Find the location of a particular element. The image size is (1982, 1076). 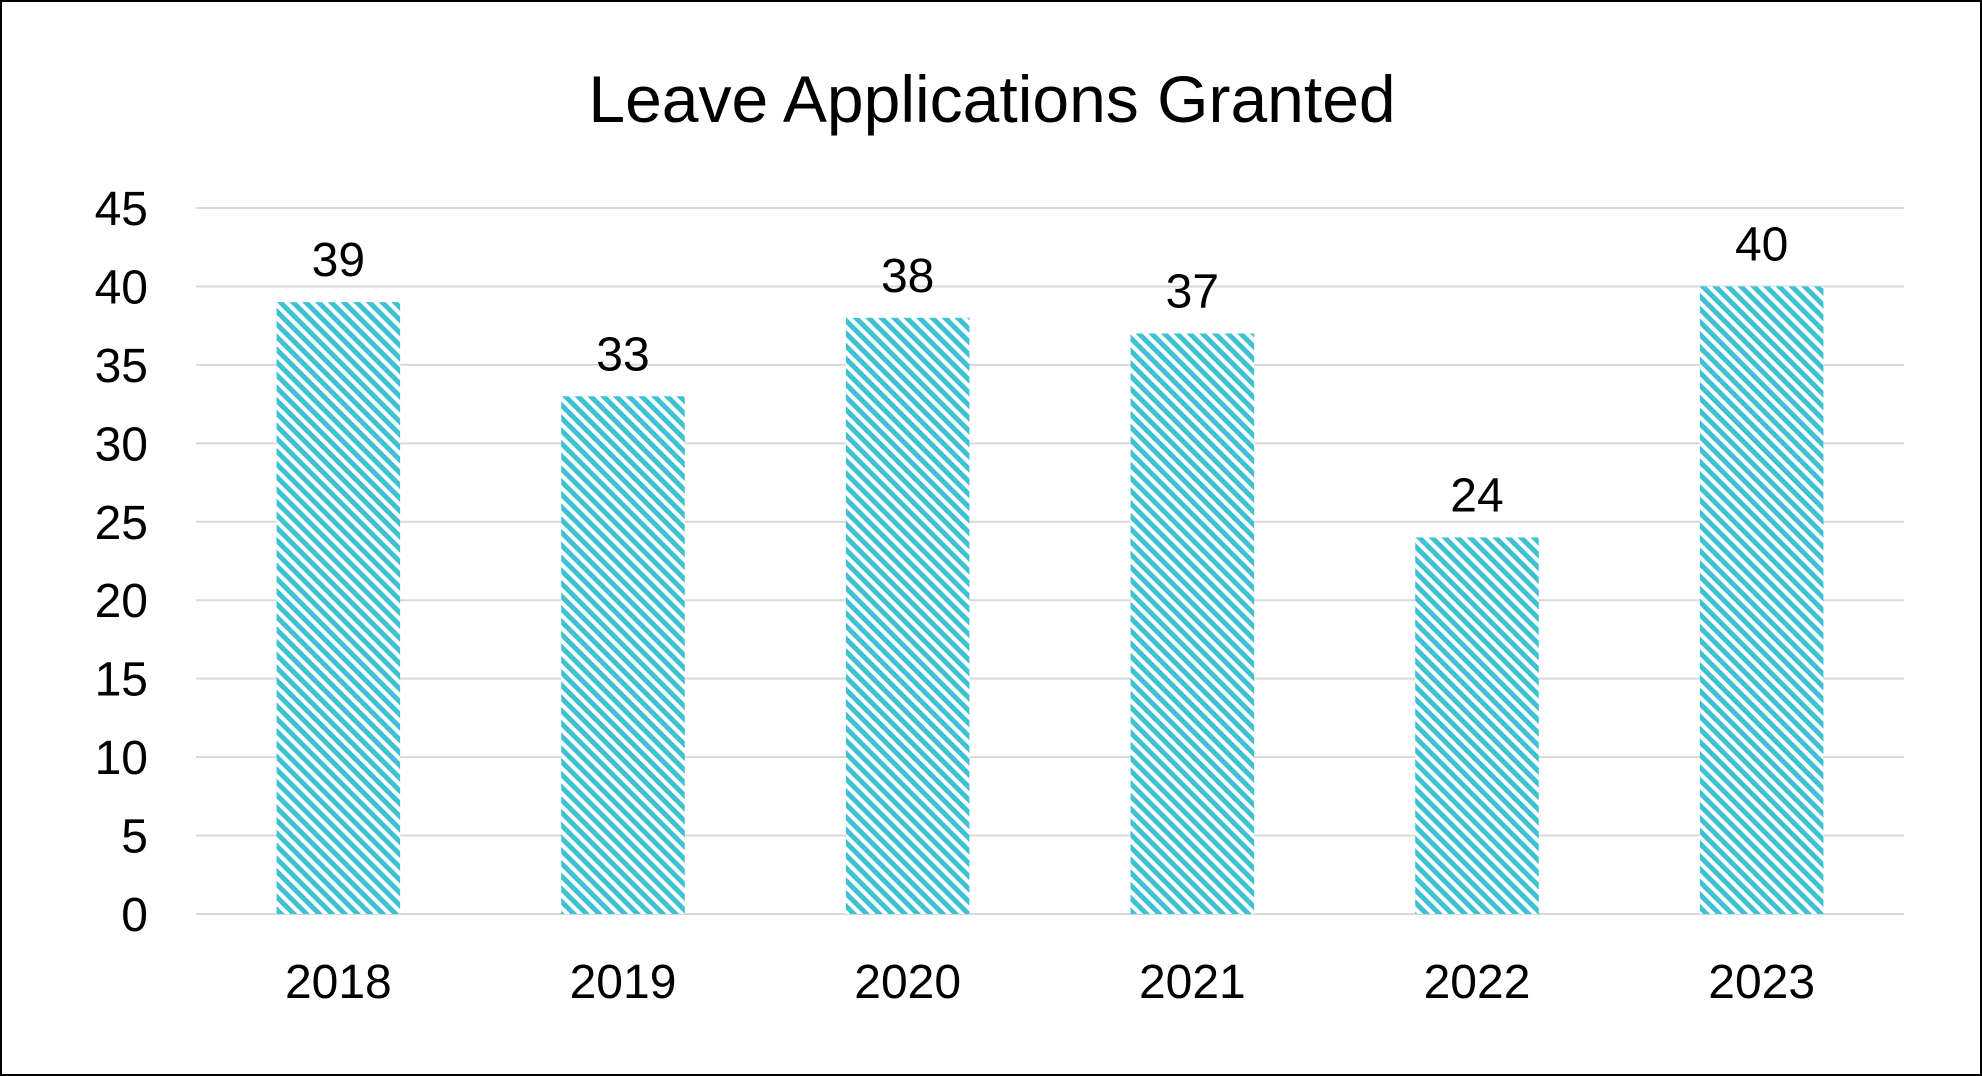

data-label-2020: 38 is located at coordinates (907, 276).